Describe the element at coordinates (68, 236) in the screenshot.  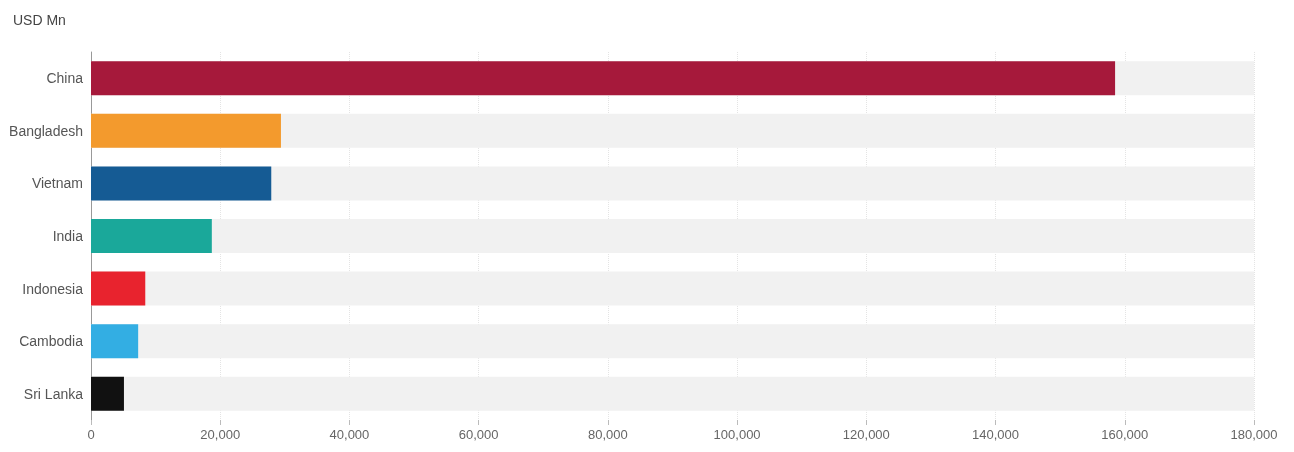
I see `y-tick-label: India` at that location.